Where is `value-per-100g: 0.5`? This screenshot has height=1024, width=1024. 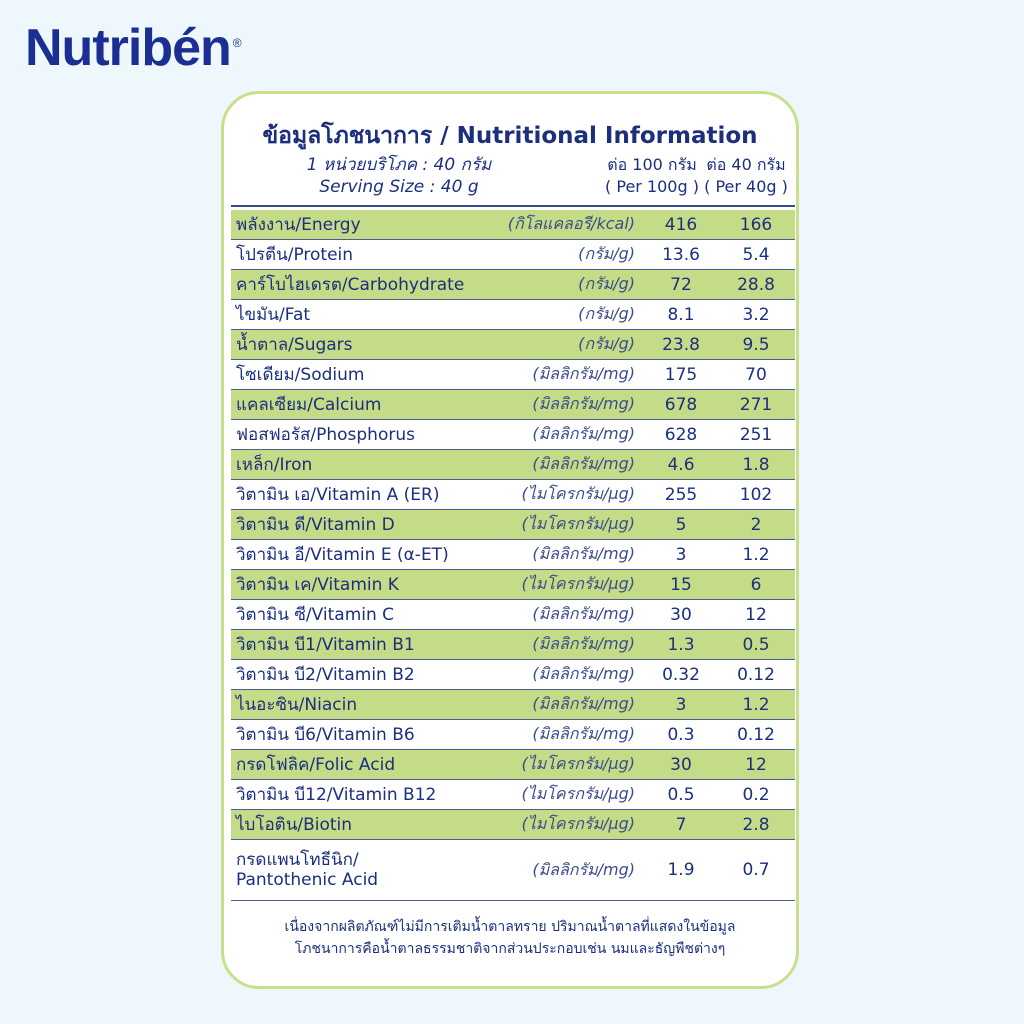 value-per-100g: 0.5 is located at coordinates (681, 794).